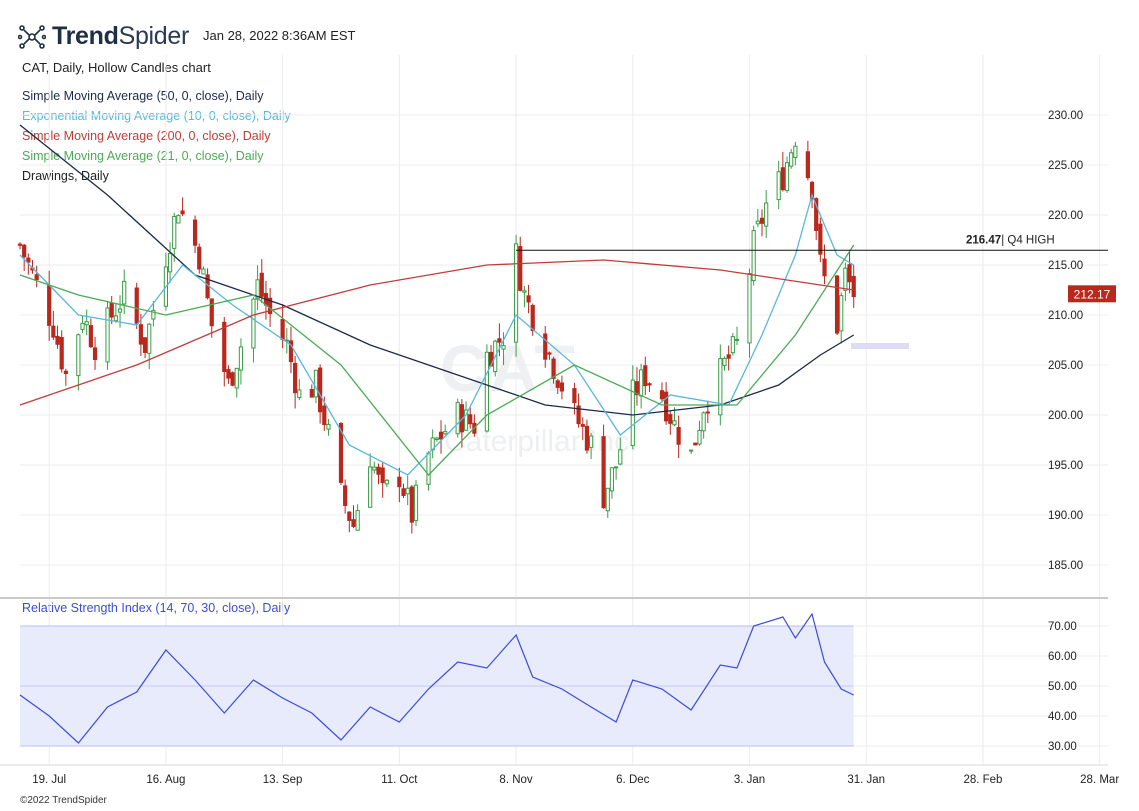  Describe the element at coordinates (436, 678) in the screenshot. I see `rsi-line` at that location.